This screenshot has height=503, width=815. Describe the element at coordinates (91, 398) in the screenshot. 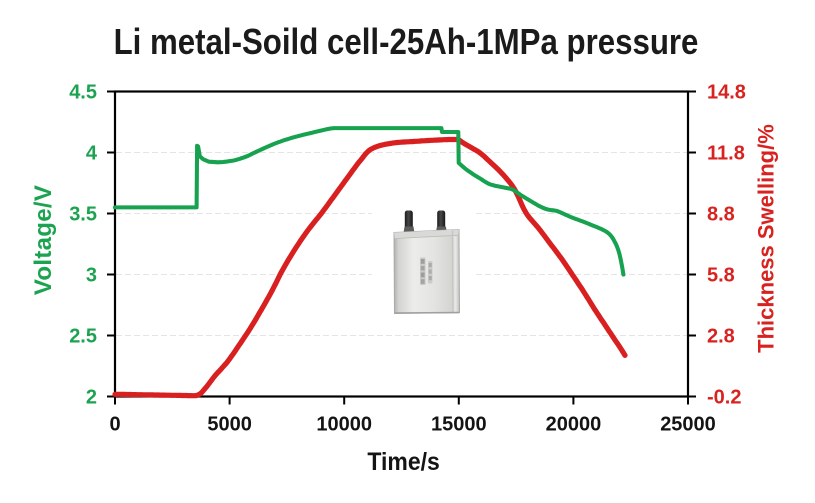

I see `svg-text: 2` at that location.